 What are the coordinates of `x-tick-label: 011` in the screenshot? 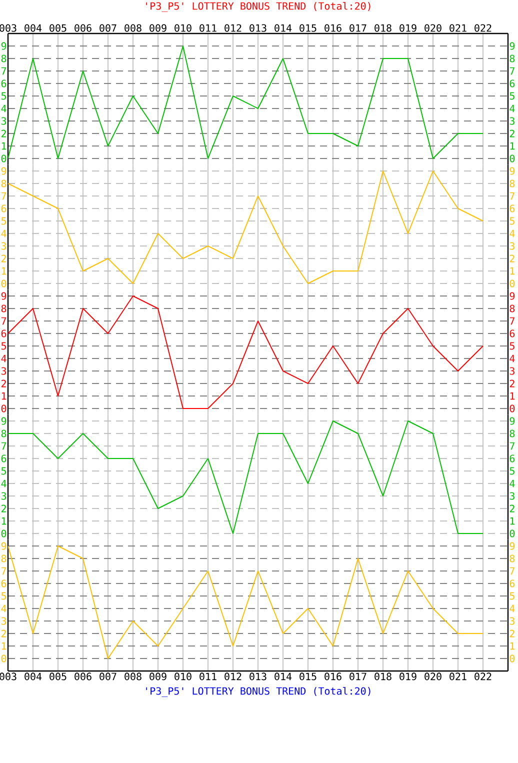 It's located at (208, 676).